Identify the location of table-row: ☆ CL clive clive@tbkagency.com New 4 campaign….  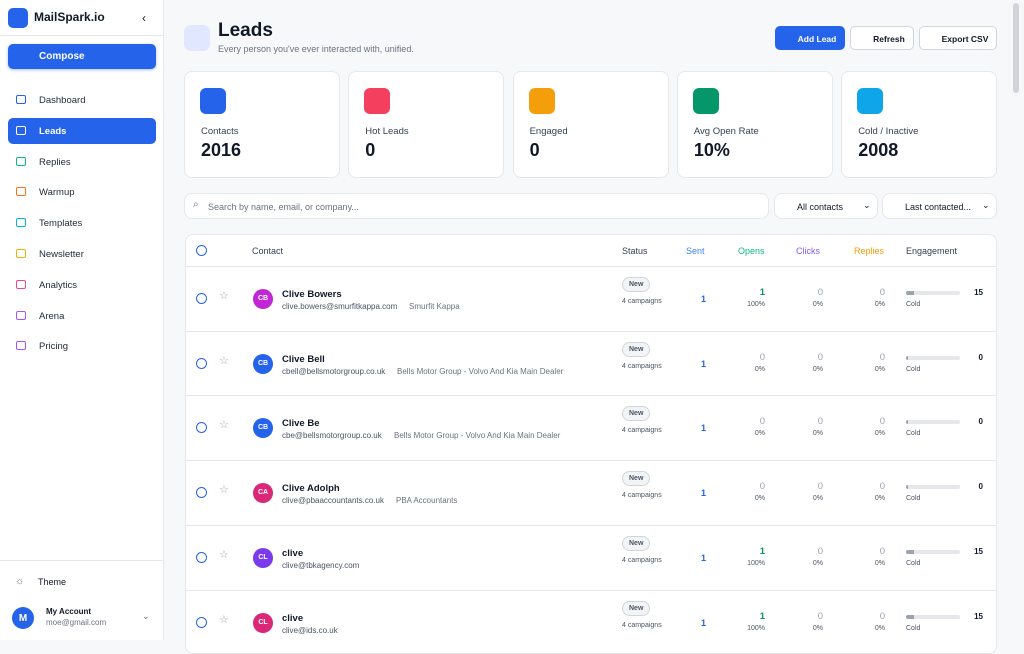
(591, 557).